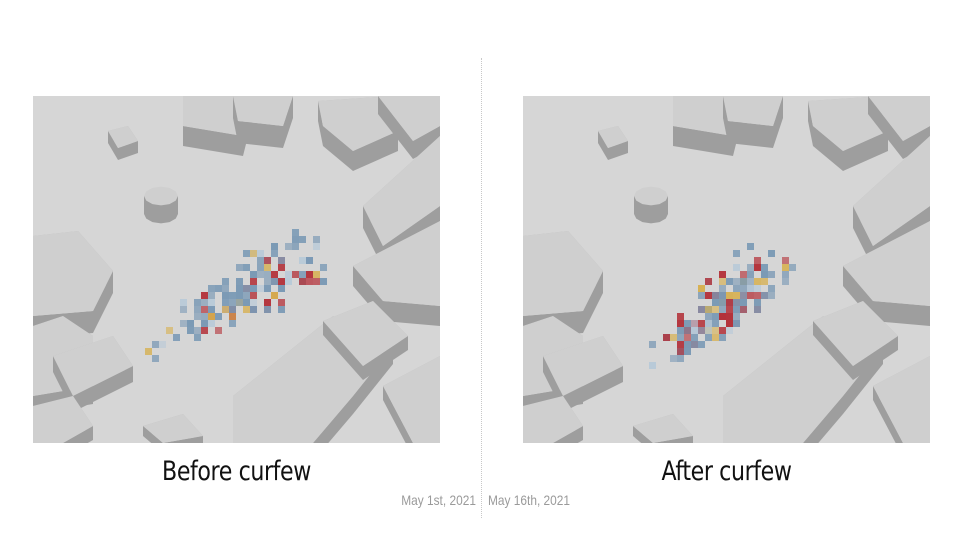 This screenshot has height=540, width=960. Describe the element at coordinates (438, 500) in the screenshot. I see `date-before: May 1st, 2021` at that location.